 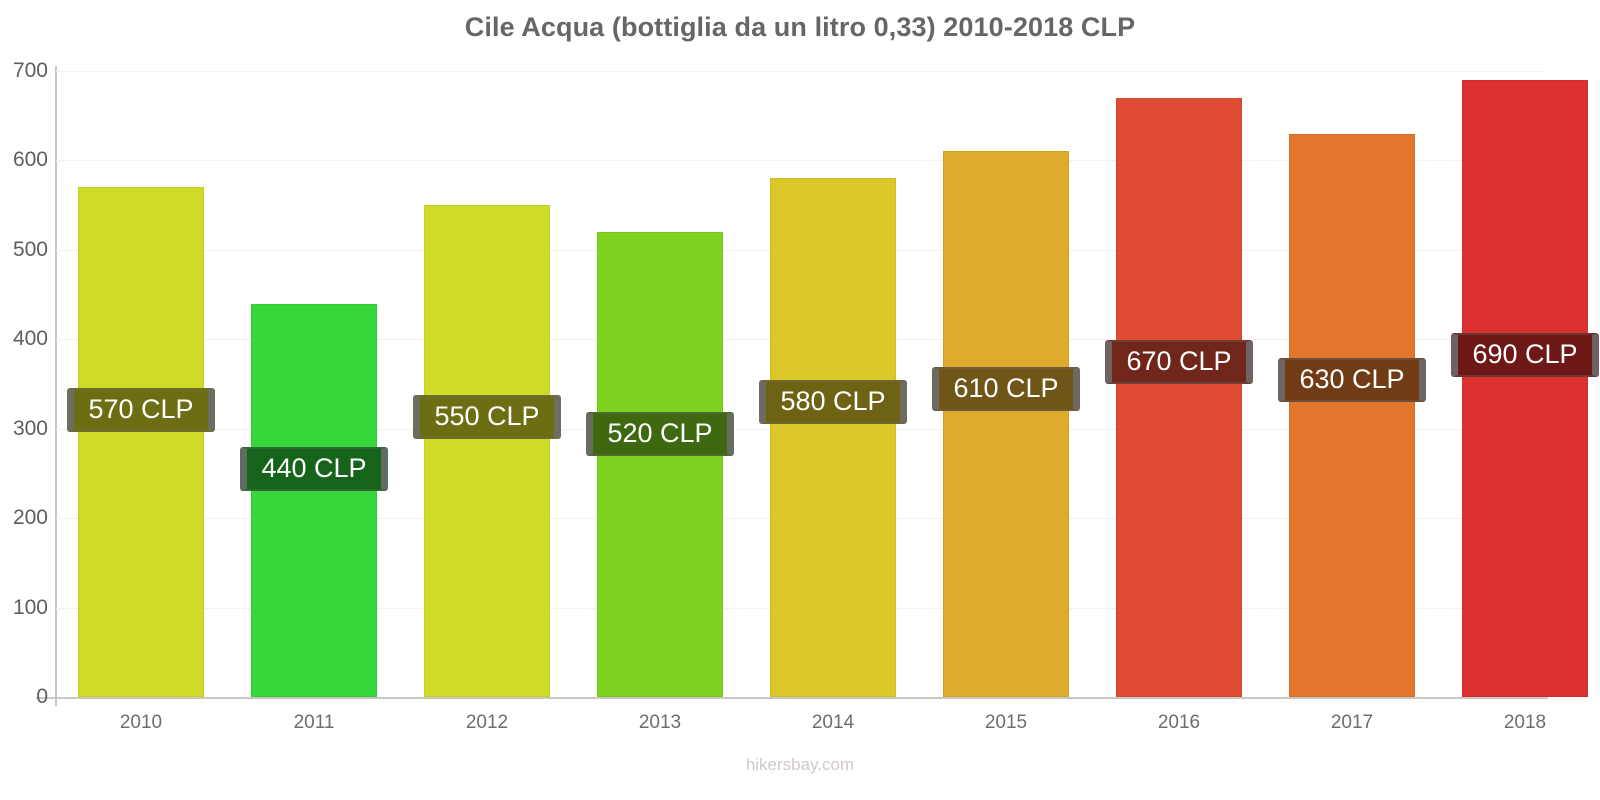 What do you see at coordinates (30, 607) in the screenshot?
I see `y-tick-label: 100` at bounding box center [30, 607].